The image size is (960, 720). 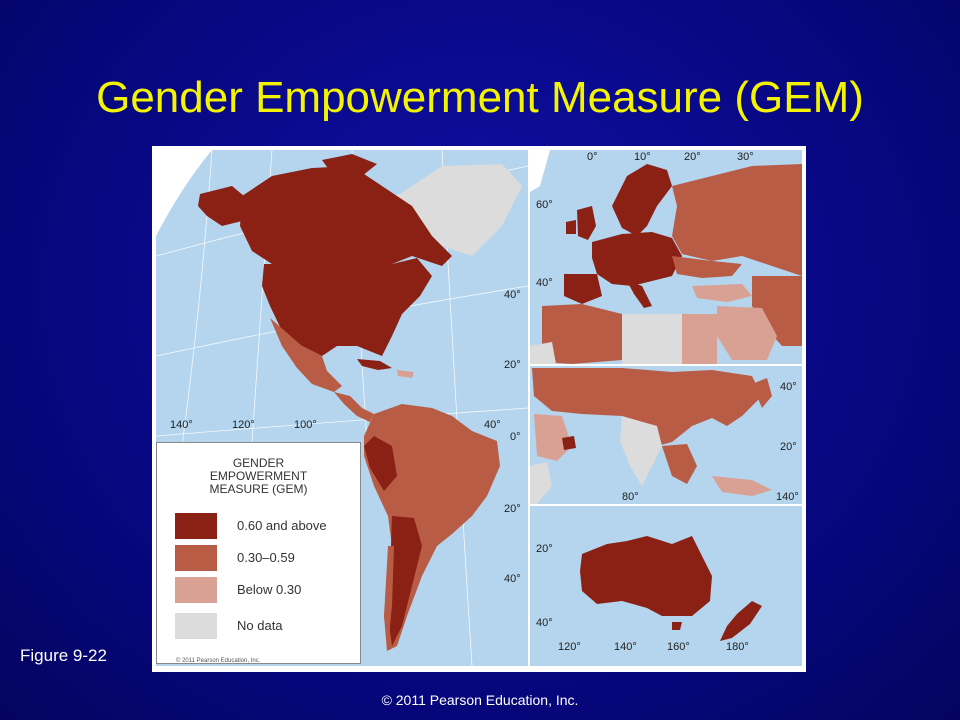 I want to click on oceania-lon-label: 160°, so click(x=678, y=647).